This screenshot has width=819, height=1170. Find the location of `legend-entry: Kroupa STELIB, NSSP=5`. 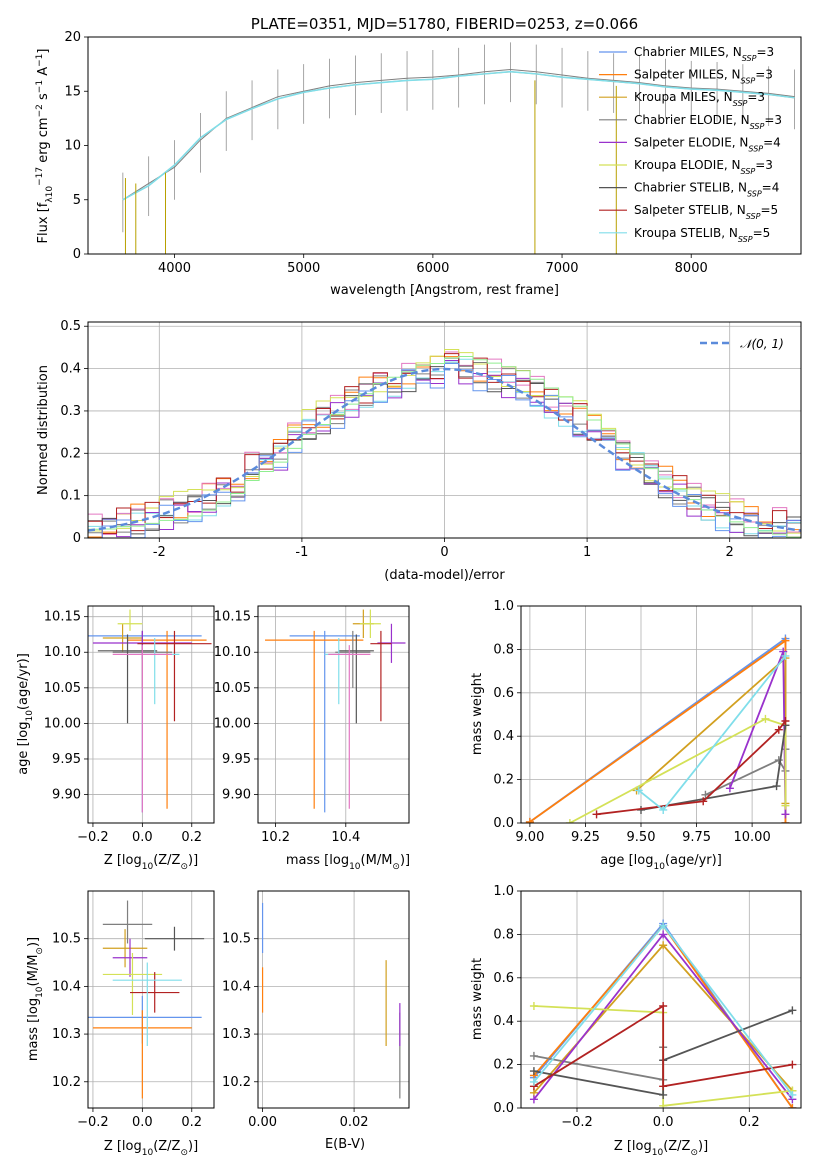

legend-entry: Kroupa STELIB, NSSP=5 is located at coordinates (702, 235).